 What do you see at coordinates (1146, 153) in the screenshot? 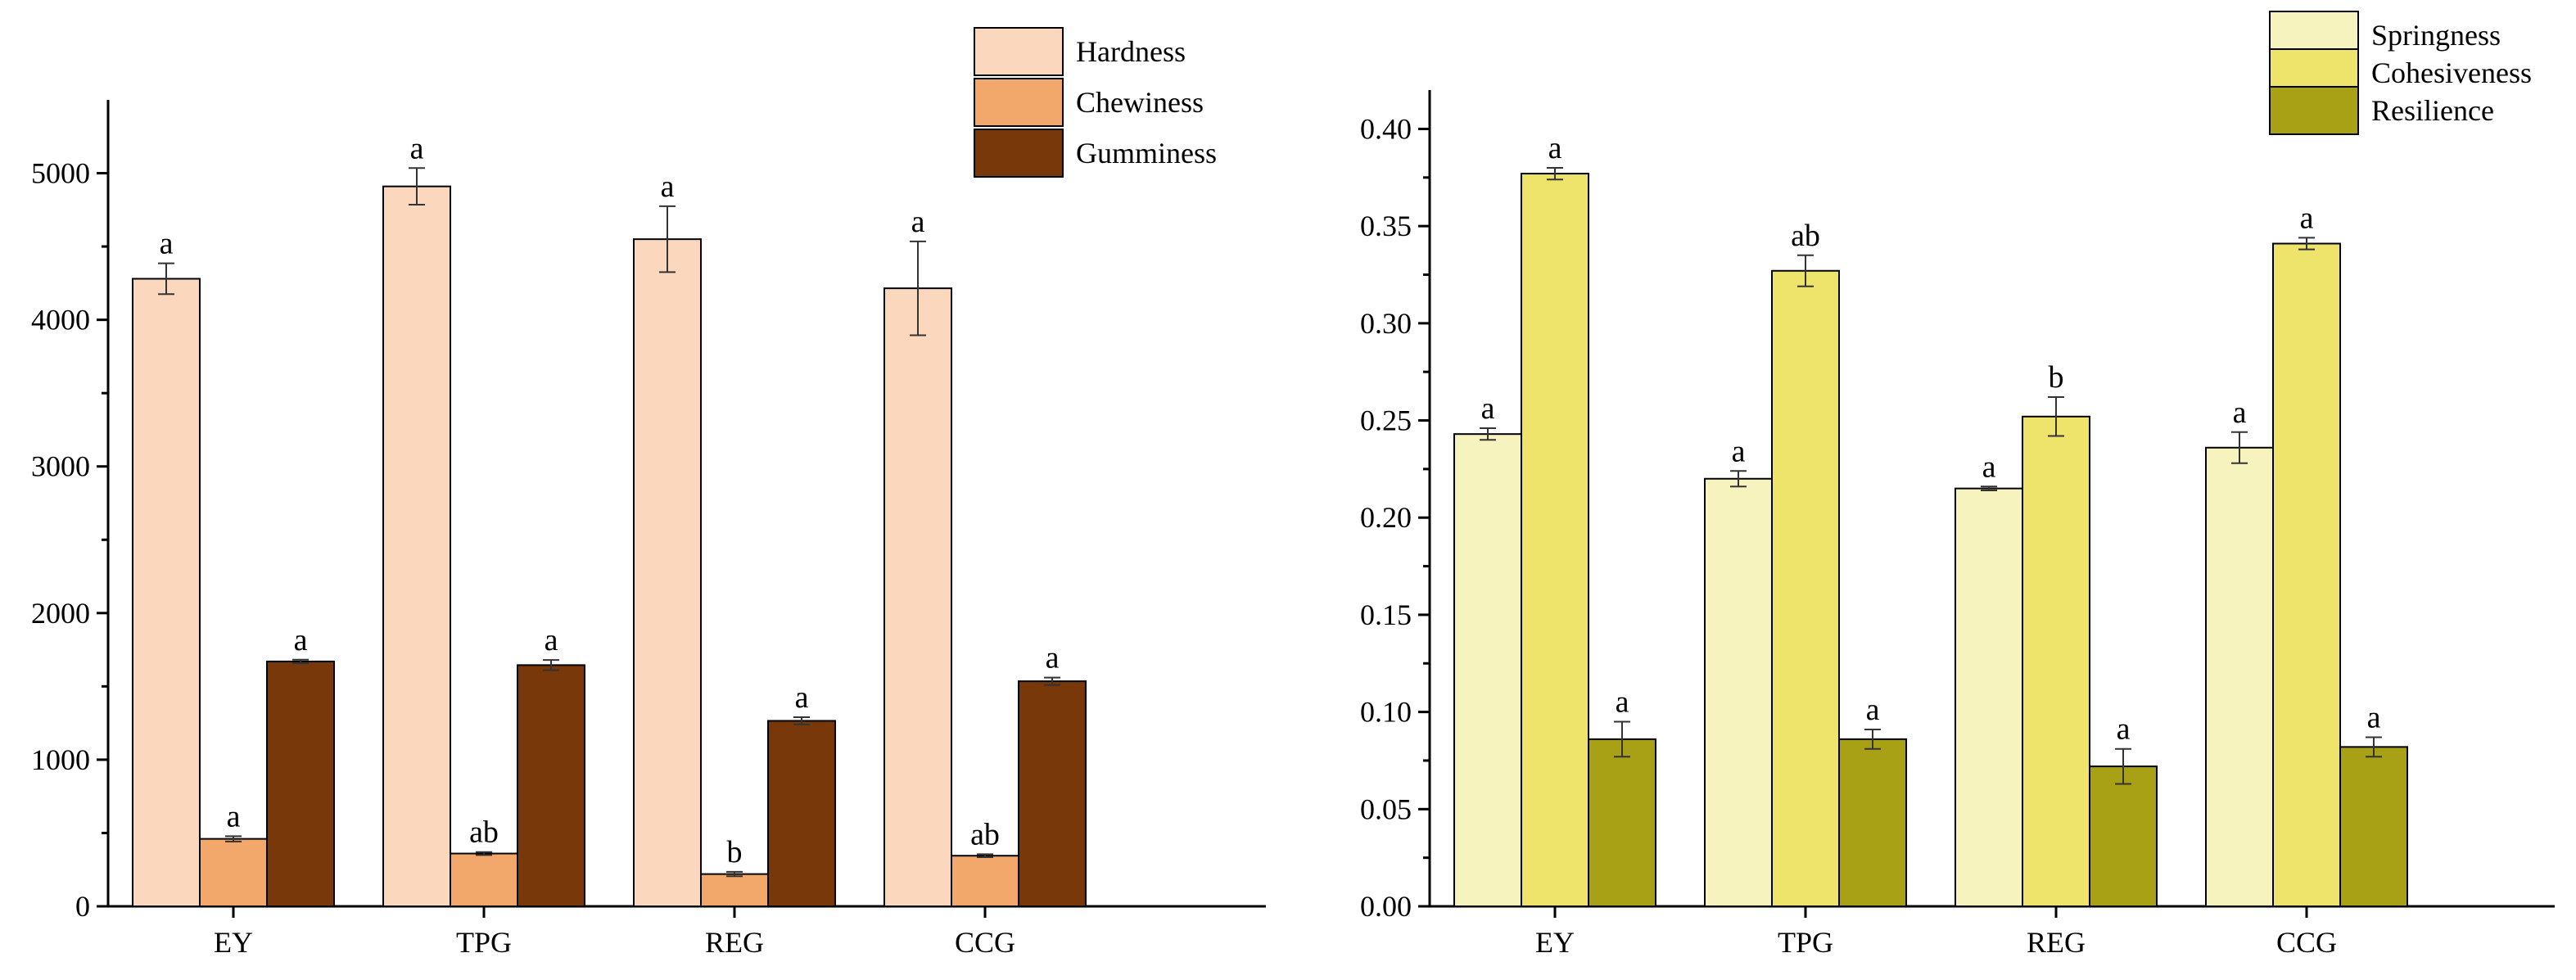
I see `legend-label-gumminess: Gumminess` at bounding box center [1146, 153].